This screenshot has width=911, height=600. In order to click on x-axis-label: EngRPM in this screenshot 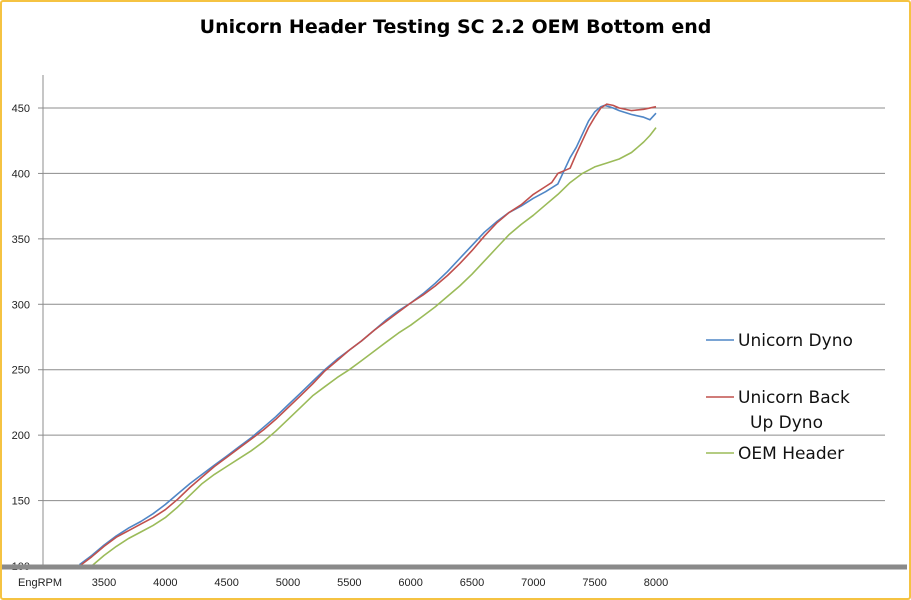, I will do `click(40, 583)`.